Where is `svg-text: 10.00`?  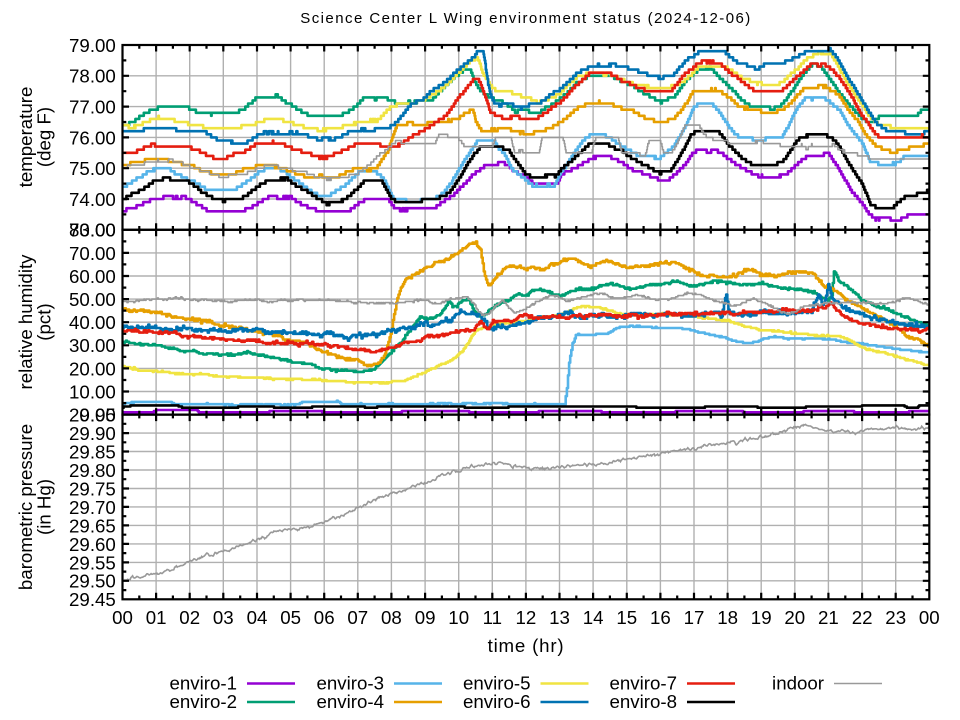
svg-text: 10.00 is located at coordinates (92, 391).